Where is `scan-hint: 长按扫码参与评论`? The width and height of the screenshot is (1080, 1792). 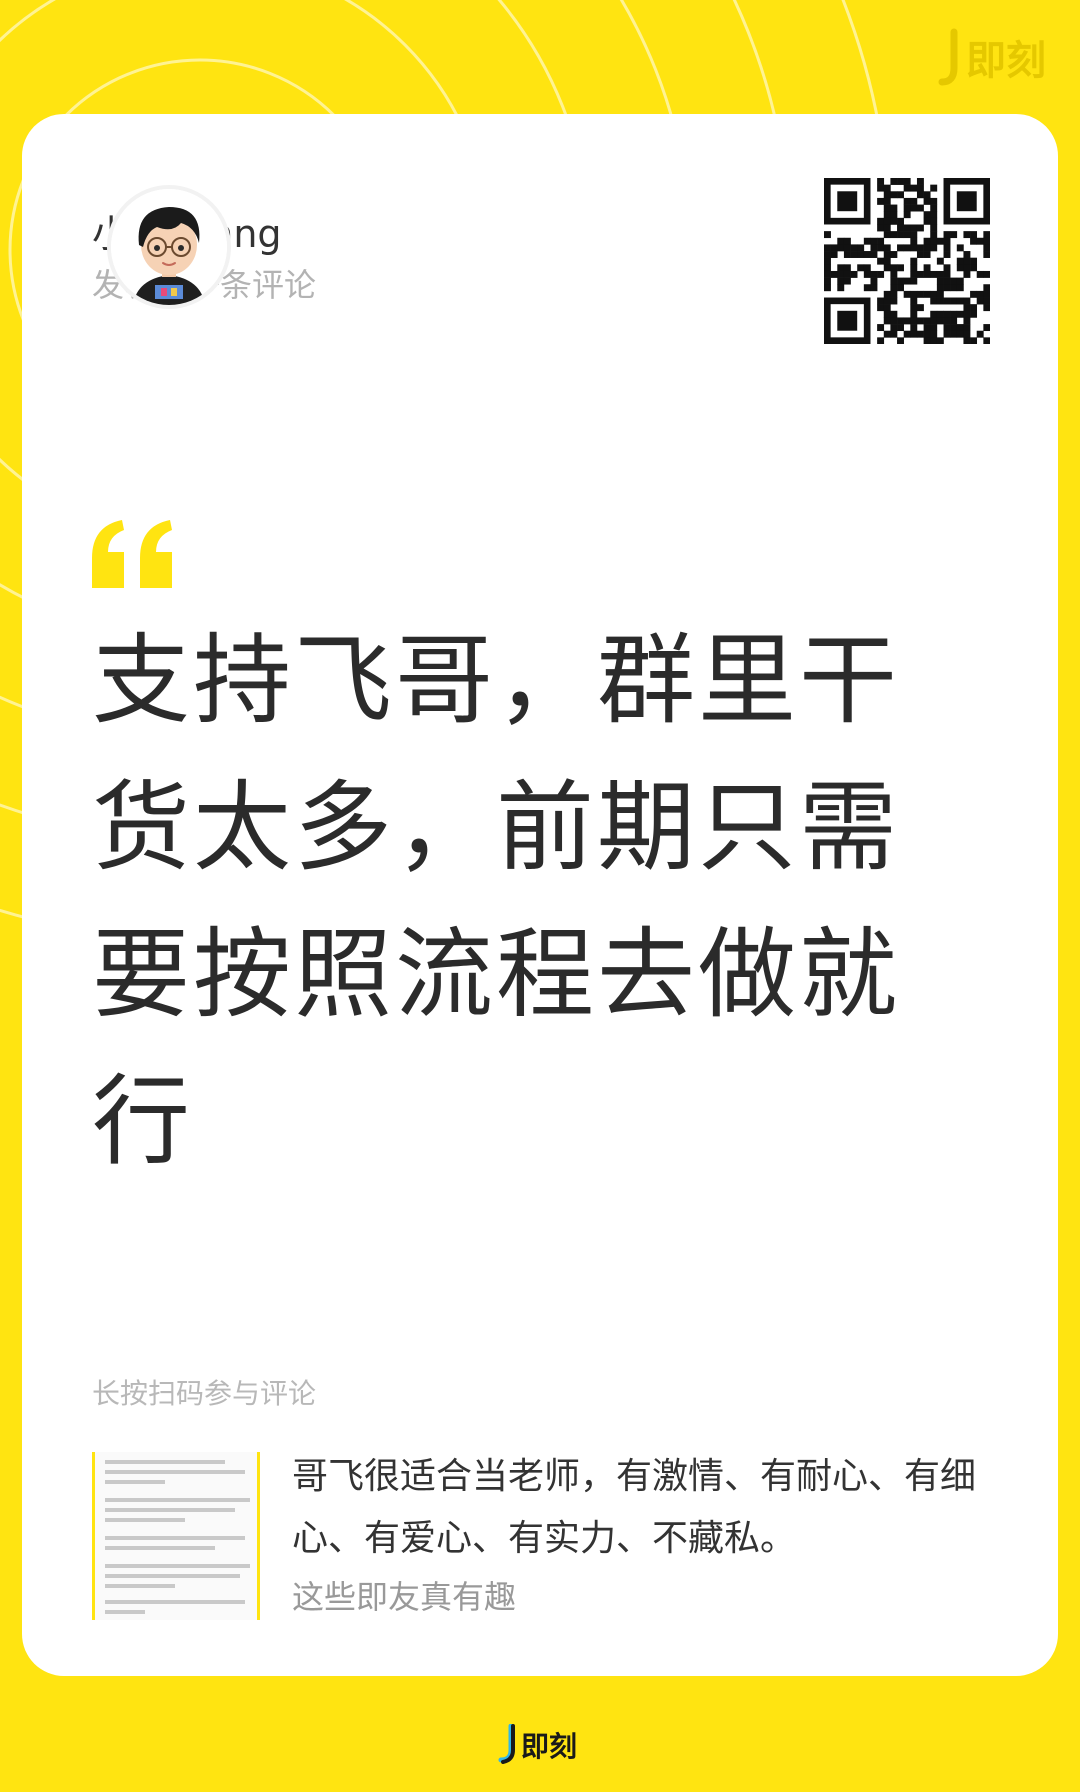
scan-hint: 长按扫码参与评论 is located at coordinates (204, 1393).